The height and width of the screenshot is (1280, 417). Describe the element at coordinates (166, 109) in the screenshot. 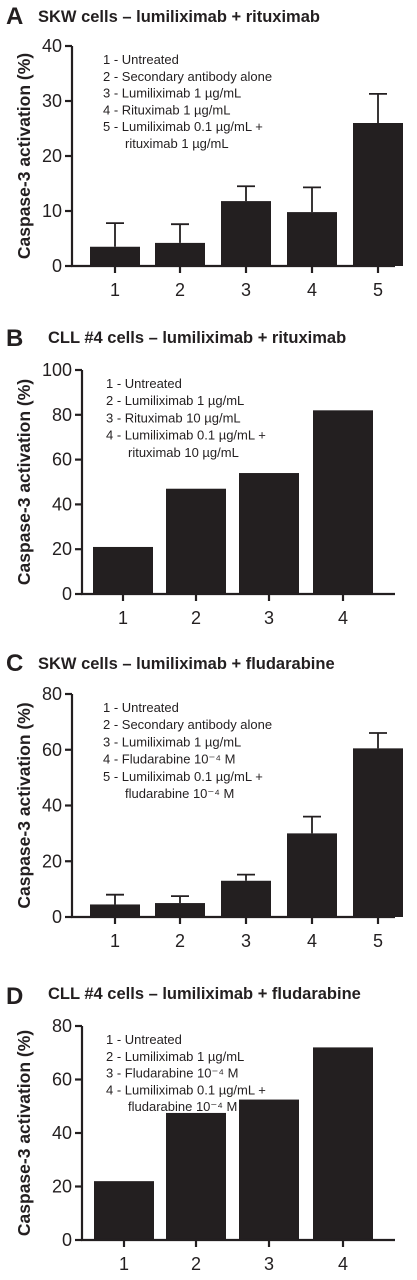

I see `legend-entry-4: 4 - Rituximab 1 µg/mL` at that location.